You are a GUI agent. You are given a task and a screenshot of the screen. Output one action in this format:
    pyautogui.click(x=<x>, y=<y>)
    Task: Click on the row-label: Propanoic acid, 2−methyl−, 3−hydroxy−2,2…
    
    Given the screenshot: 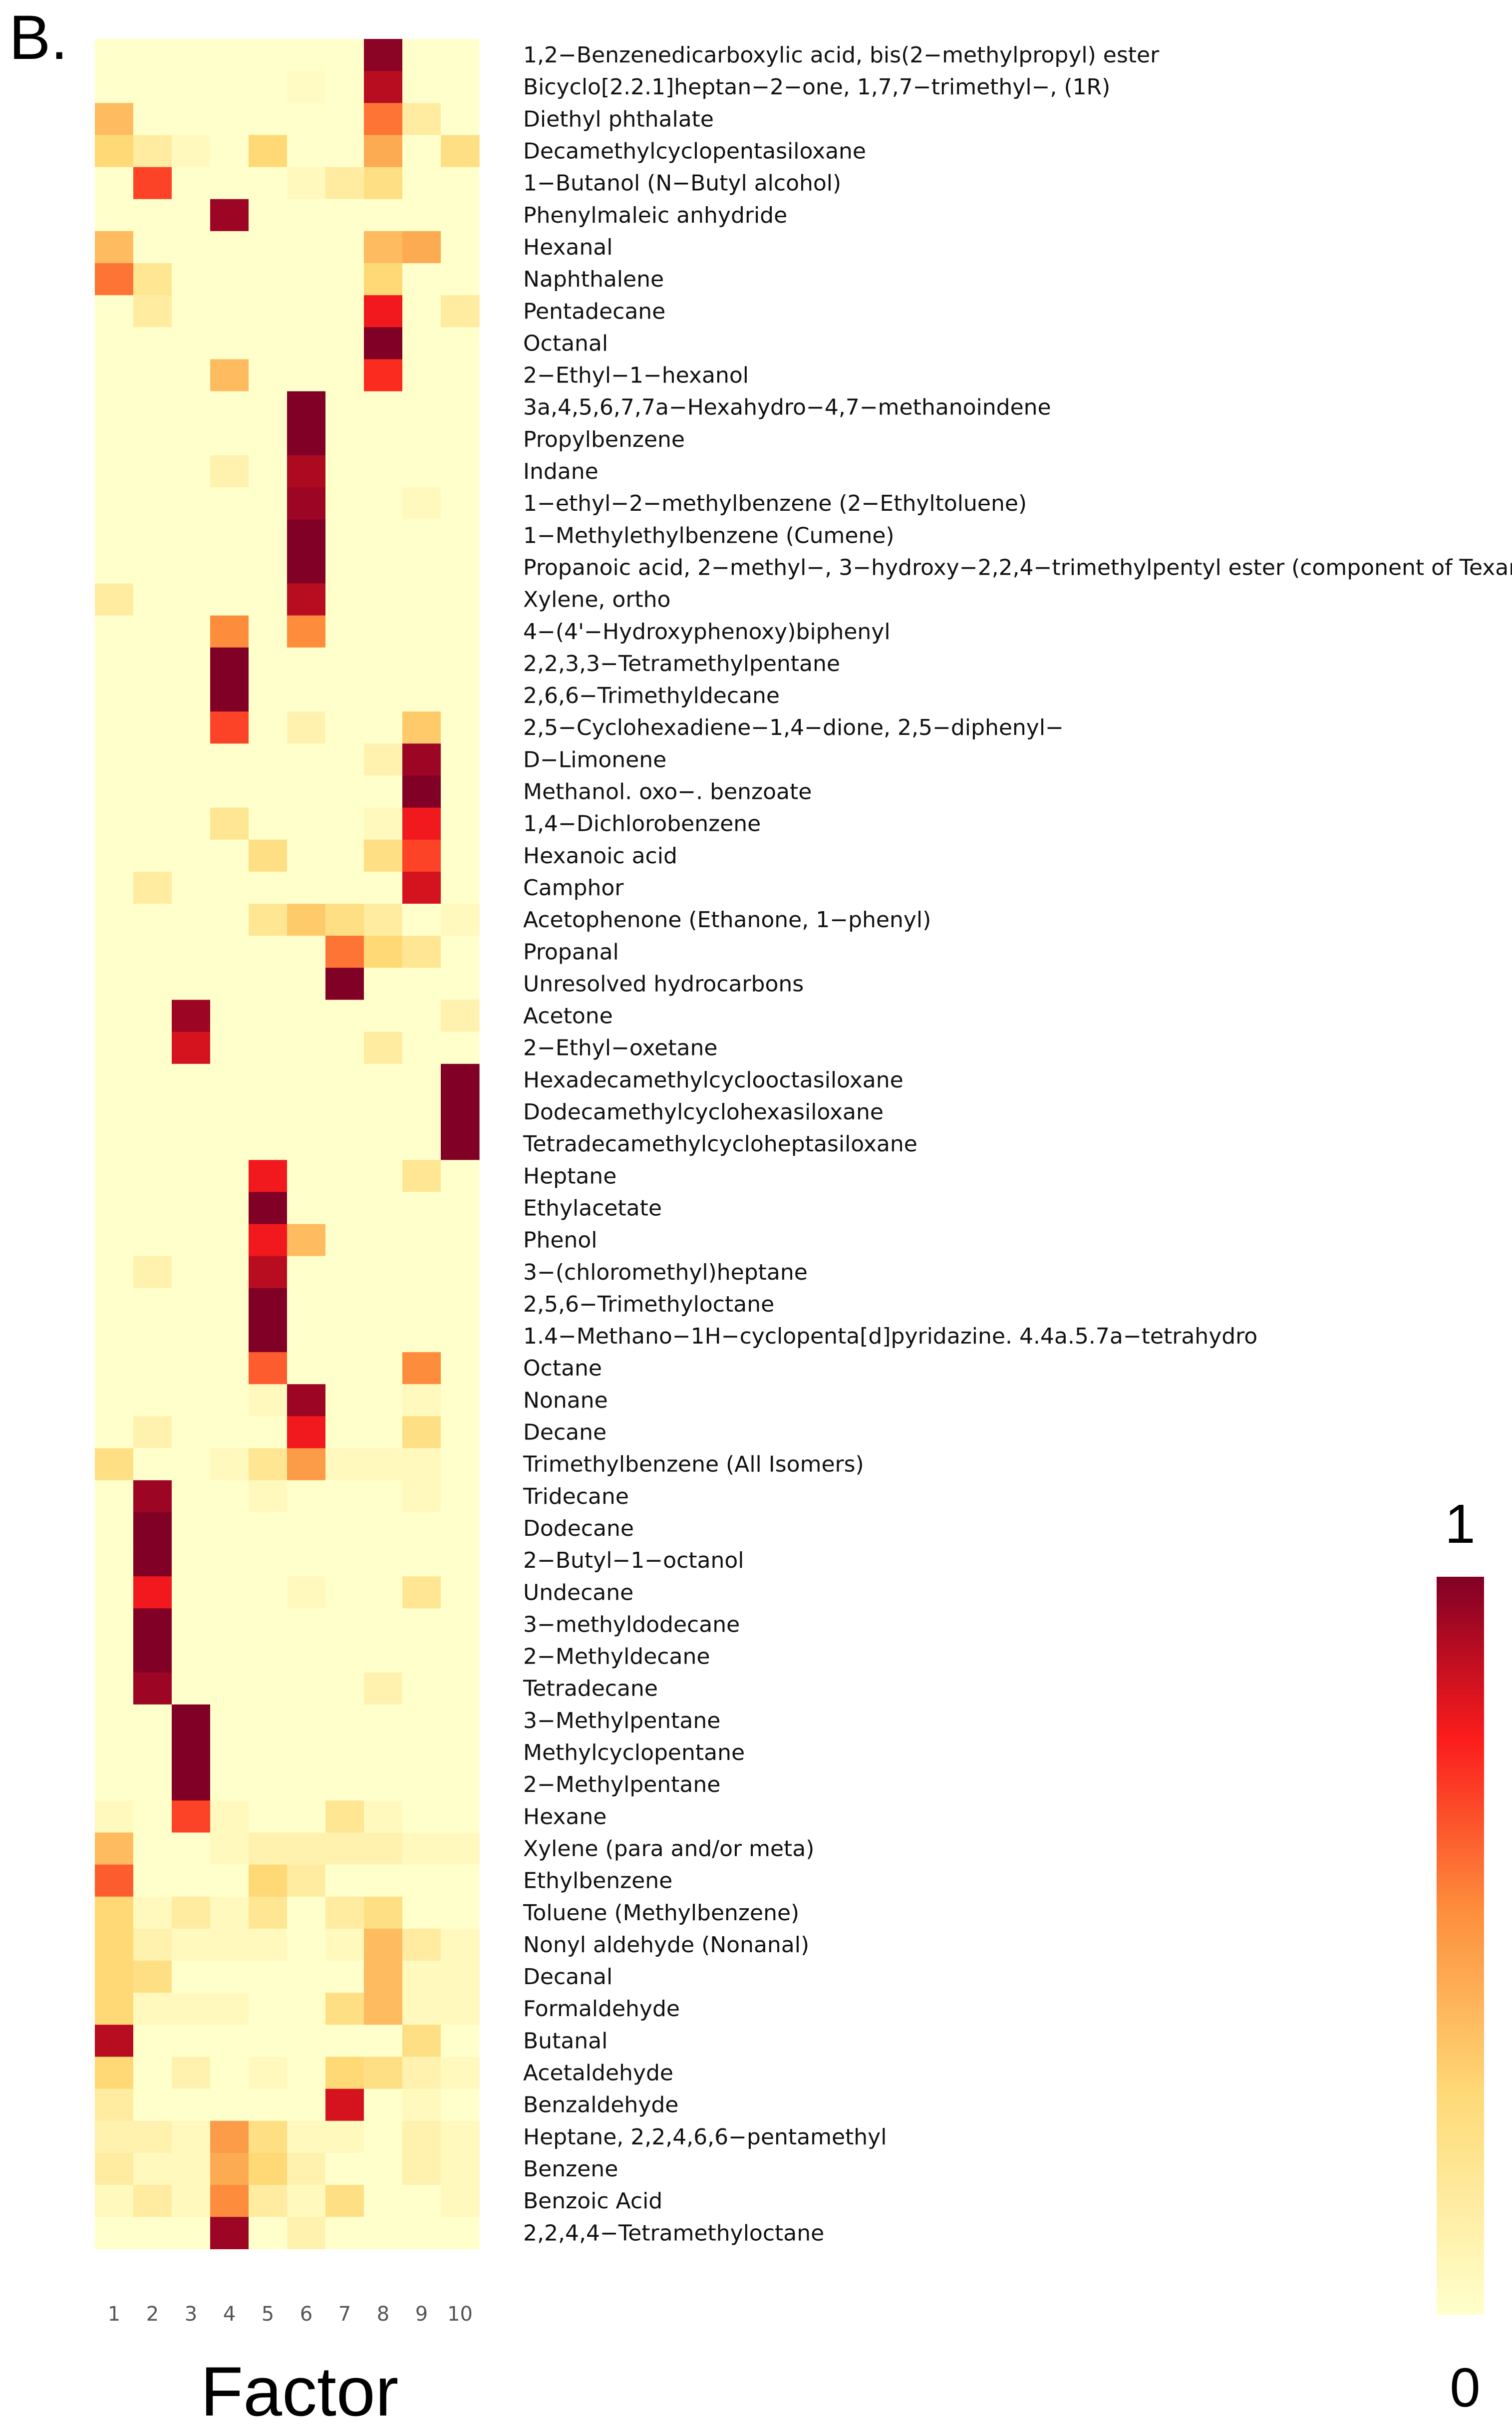 What is the action you would take?
    pyautogui.click(x=1017, y=567)
    